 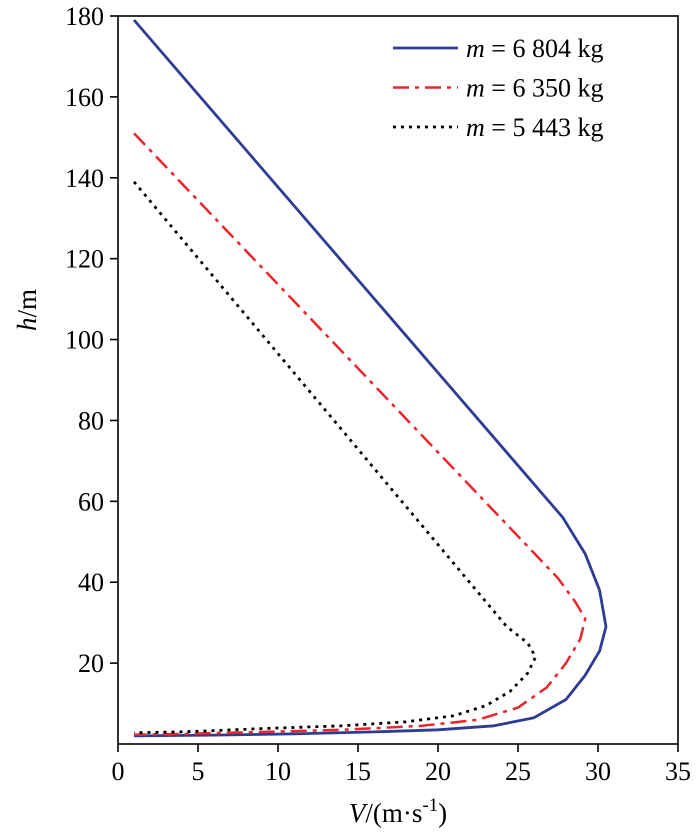 I want to click on x-tick-label: 15, so click(x=358, y=771).